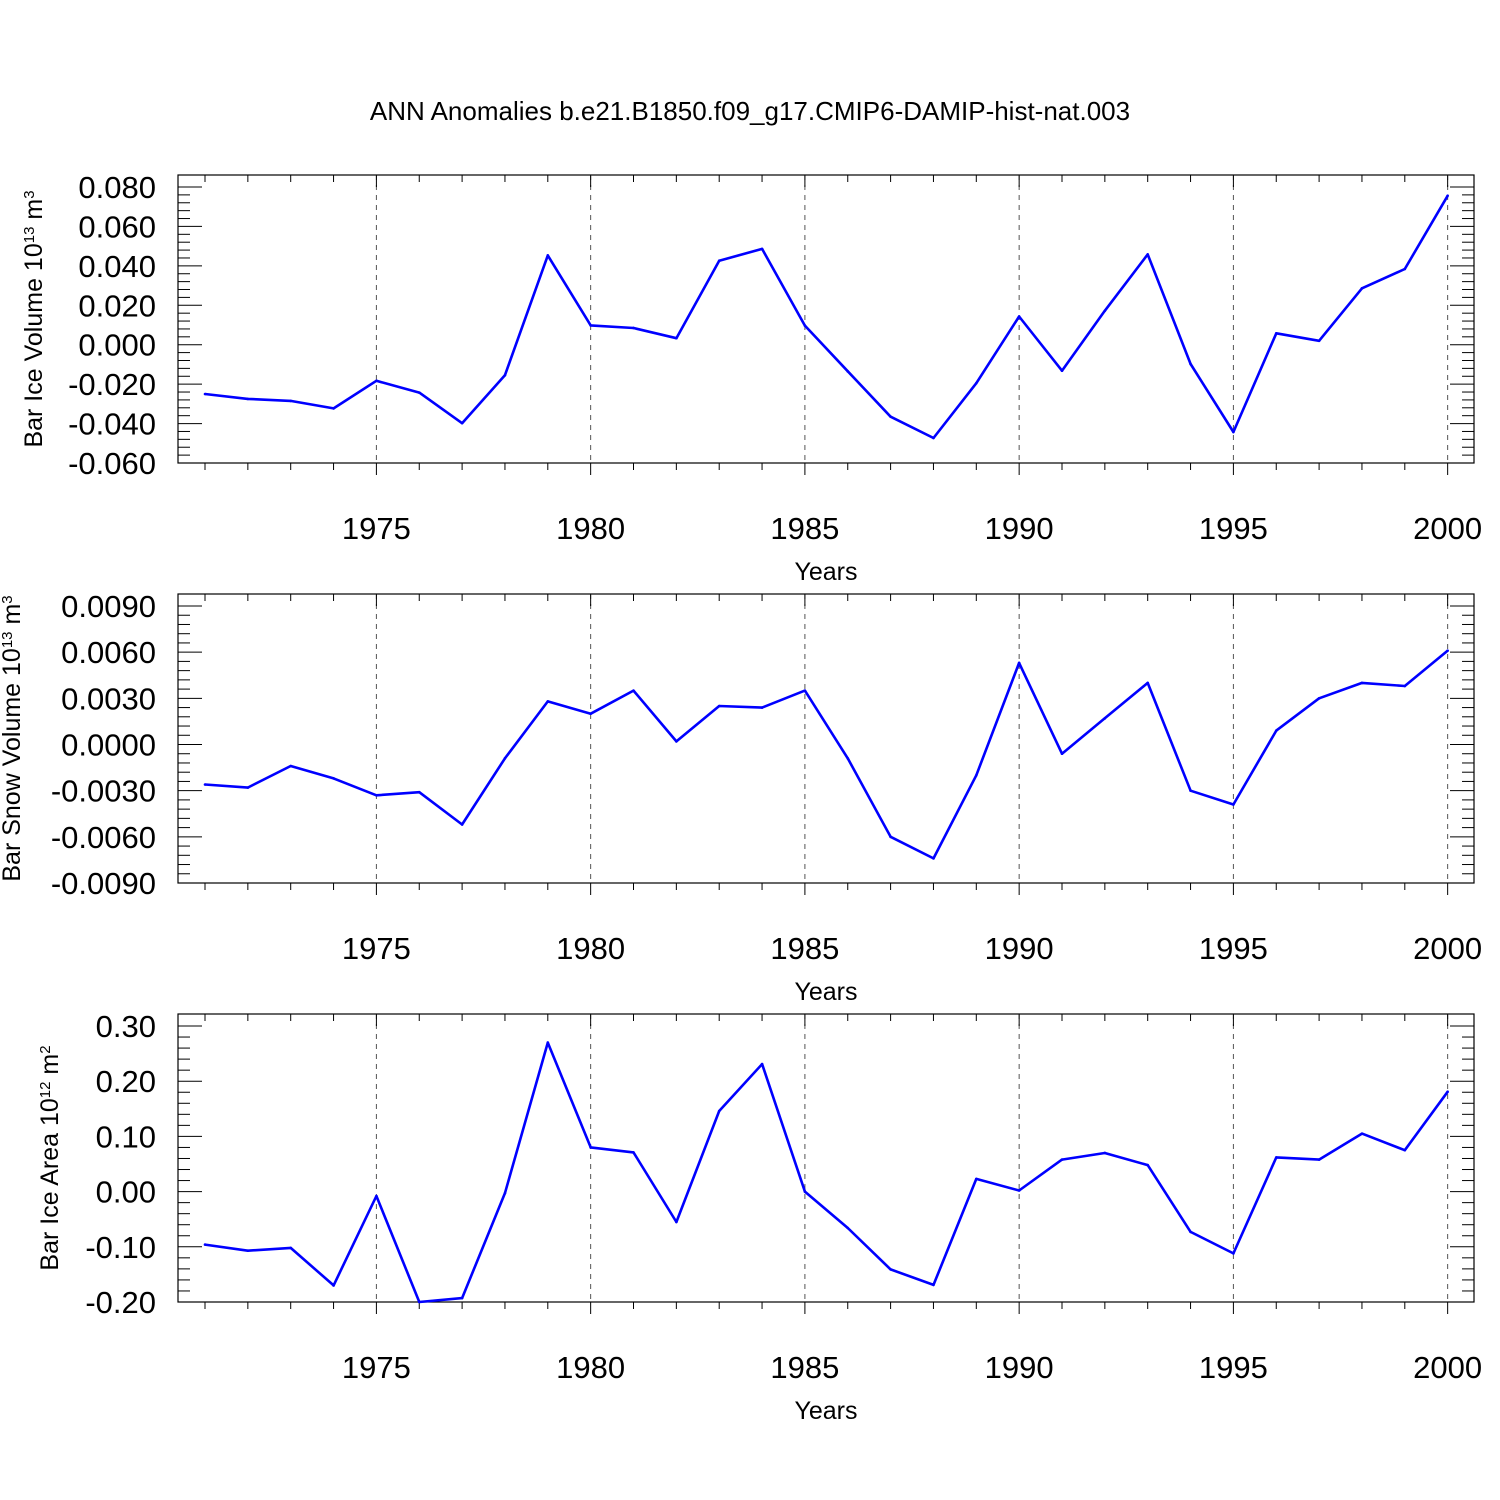 The image size is (1500, 1500). I want to click on y-tick-label: 0.000, so click(117, 345).